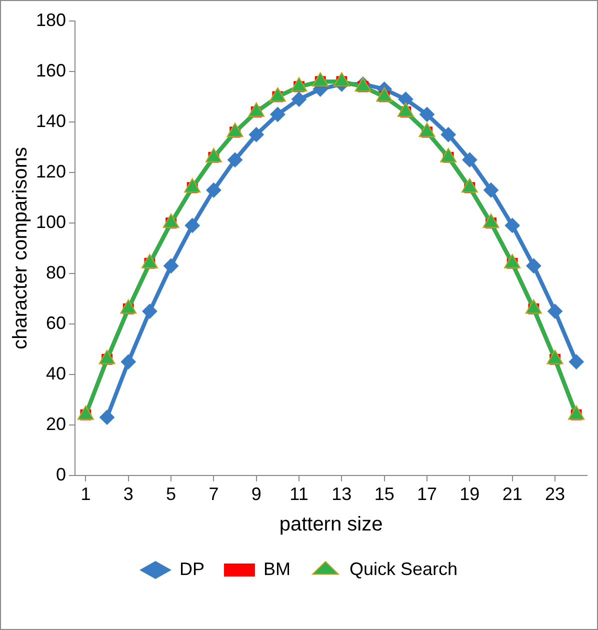  What do you see at coordinates (403, 568) in the screenshot?
I see `legend-label: Quick Search` at bounding box center [403, 568].